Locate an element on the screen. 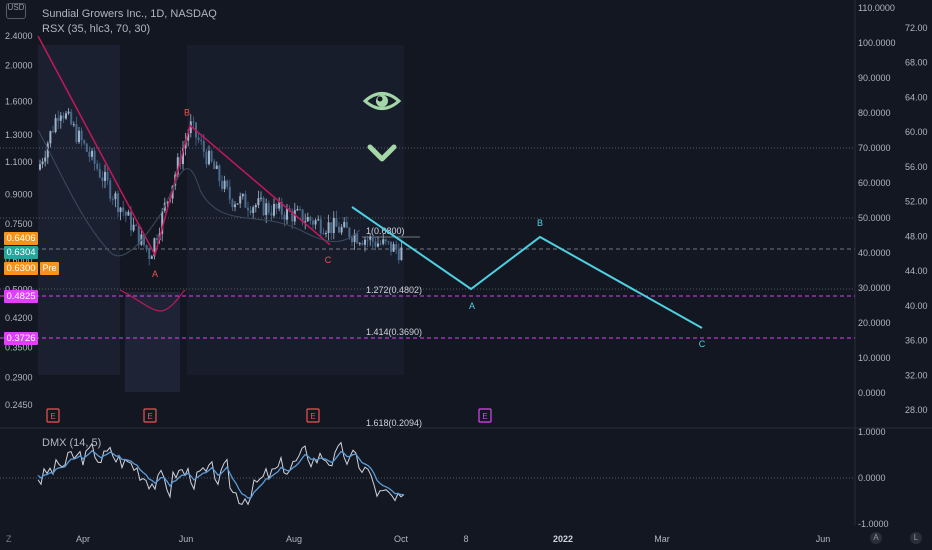 The height and width of the screenshot is (550, 932). fib-label: 1.272(0.4802) is located at coordinates (394, 290).